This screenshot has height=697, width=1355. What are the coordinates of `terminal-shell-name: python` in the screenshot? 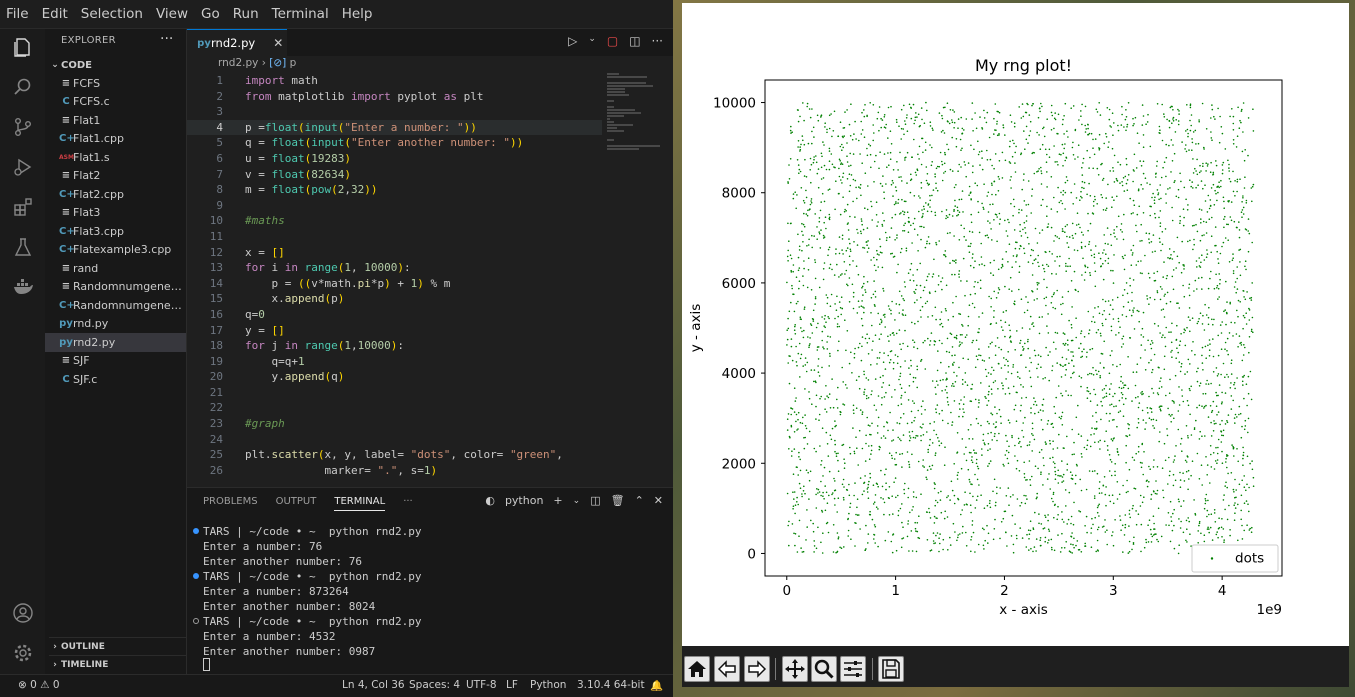 It's located at (524, 500).